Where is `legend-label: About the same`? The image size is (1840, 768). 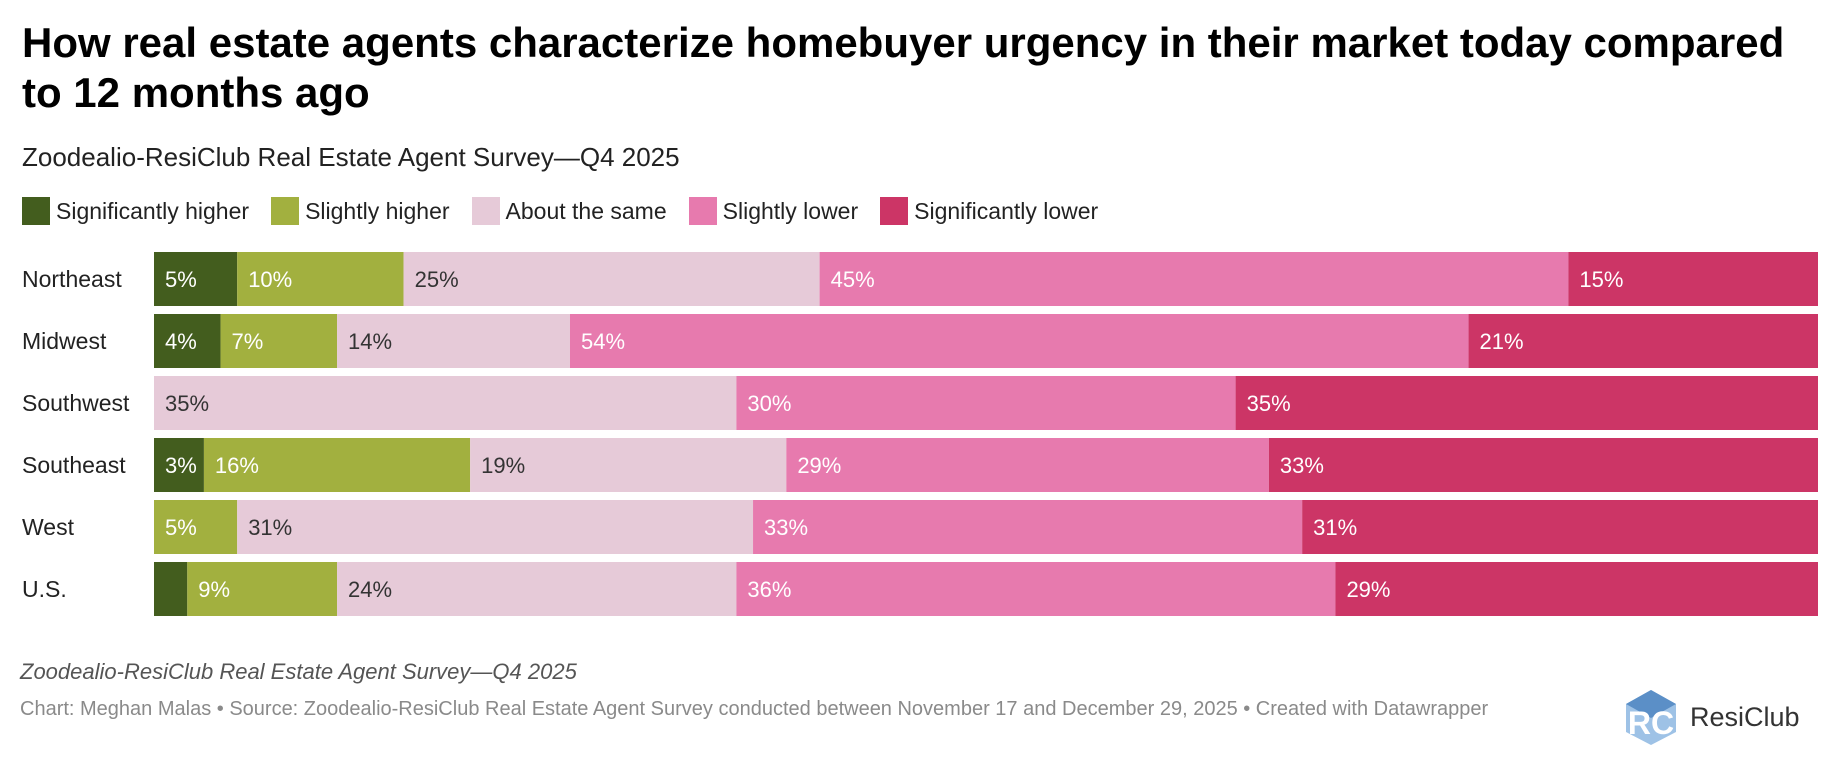
legend-label: About the same is located at coordinates (586, 210).